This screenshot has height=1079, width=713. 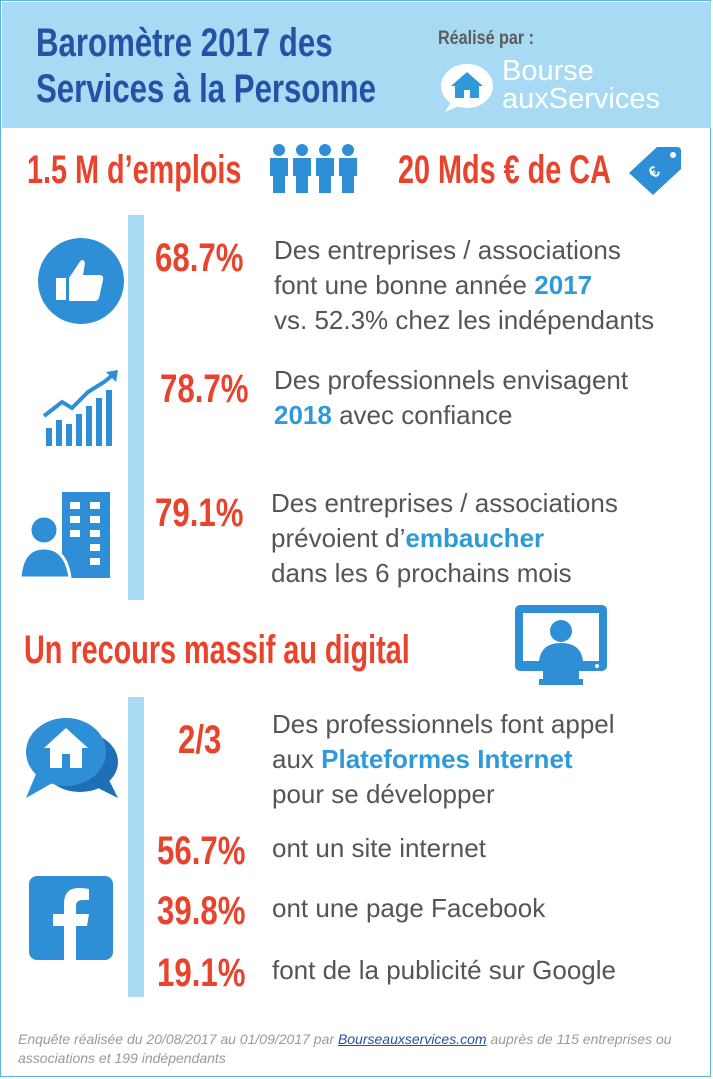 I want to click on stat-highlight: embaucher, so click(x=475, y=538).